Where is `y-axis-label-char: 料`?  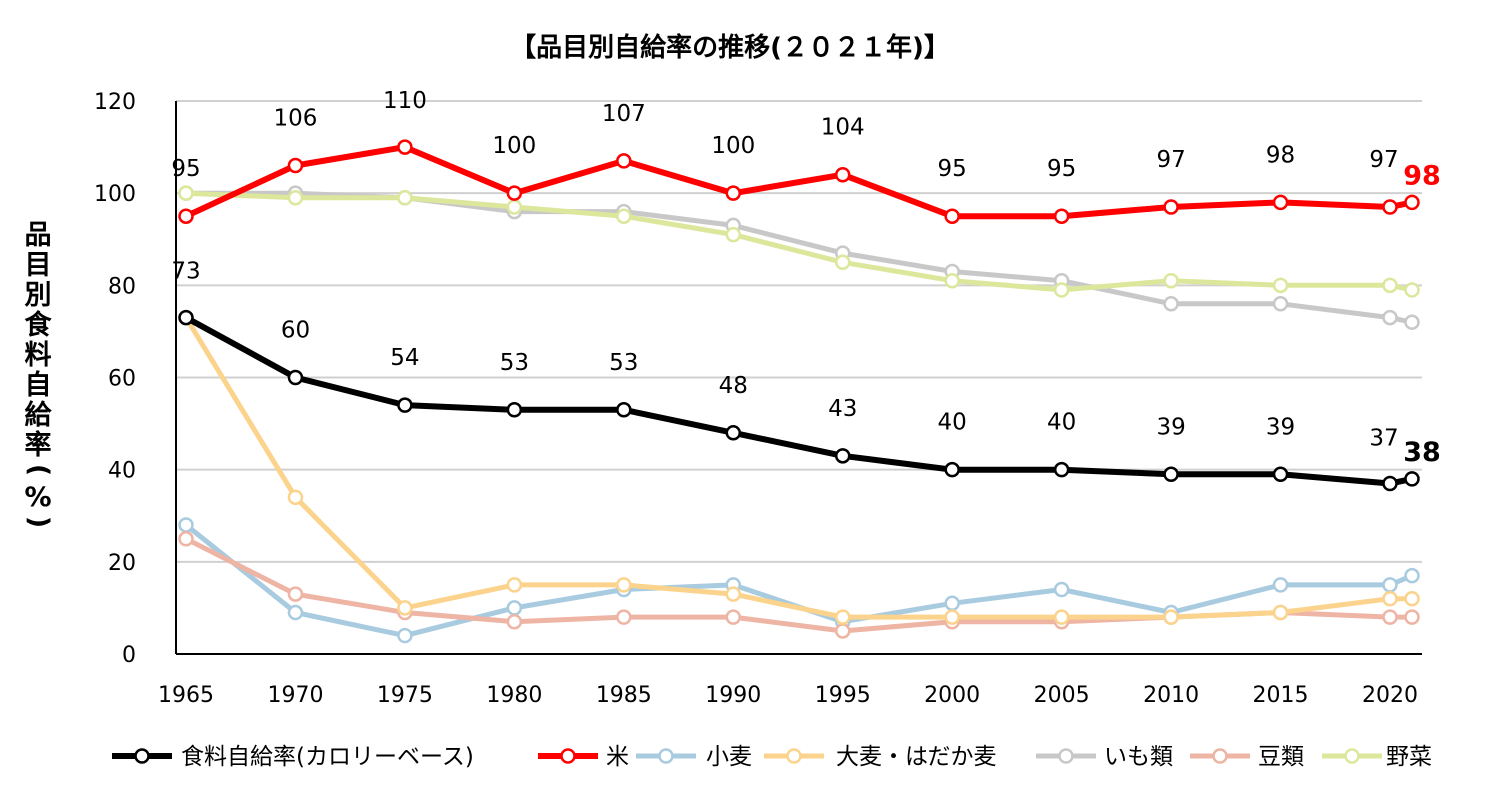 y-axis-label-char: 料 is located at coordinates (38, 355).